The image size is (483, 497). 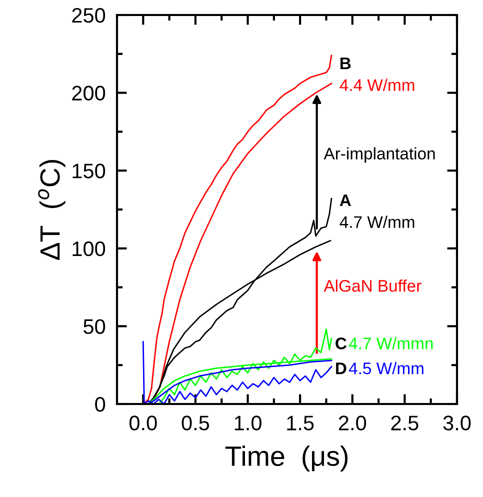 I want to click on annotation: AlGaN Buffer, so click(x=373, y=286).